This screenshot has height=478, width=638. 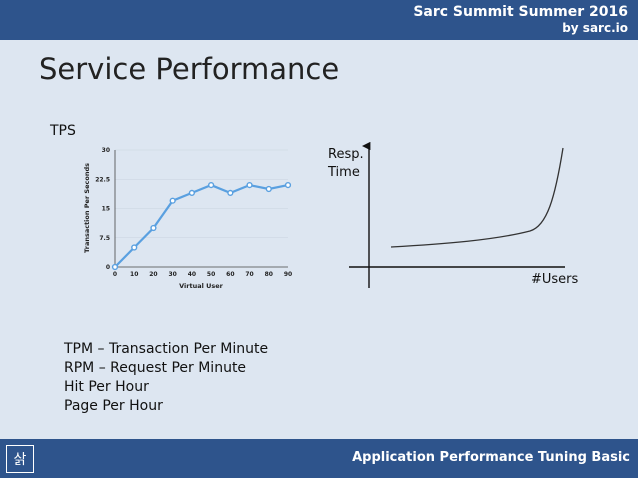 I want to click on y-tick-label: 30, so click(x=106, y=150).